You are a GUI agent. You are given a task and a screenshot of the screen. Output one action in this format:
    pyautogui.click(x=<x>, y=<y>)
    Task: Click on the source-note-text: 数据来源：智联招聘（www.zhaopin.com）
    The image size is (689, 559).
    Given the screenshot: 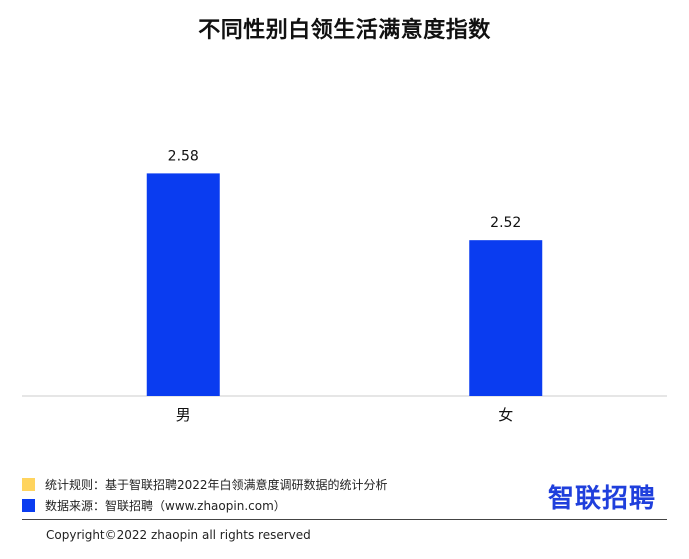 What is the action you would take?
    pyautogui.click(x=165, y=506)
    